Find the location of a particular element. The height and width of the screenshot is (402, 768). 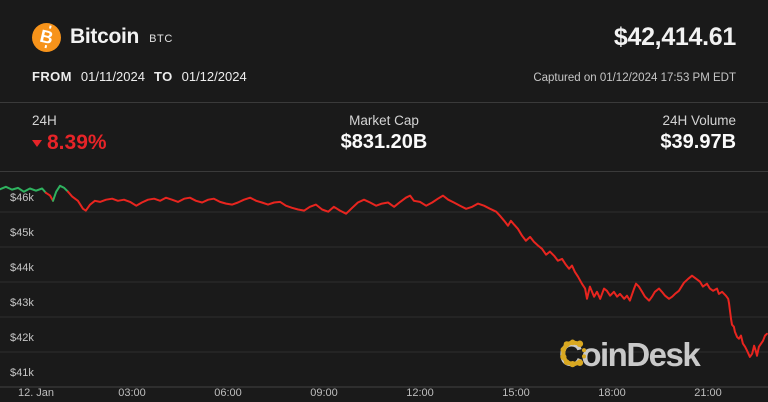

coindesk-wordmark: CoinDesk is located at coordinates (630, 354).